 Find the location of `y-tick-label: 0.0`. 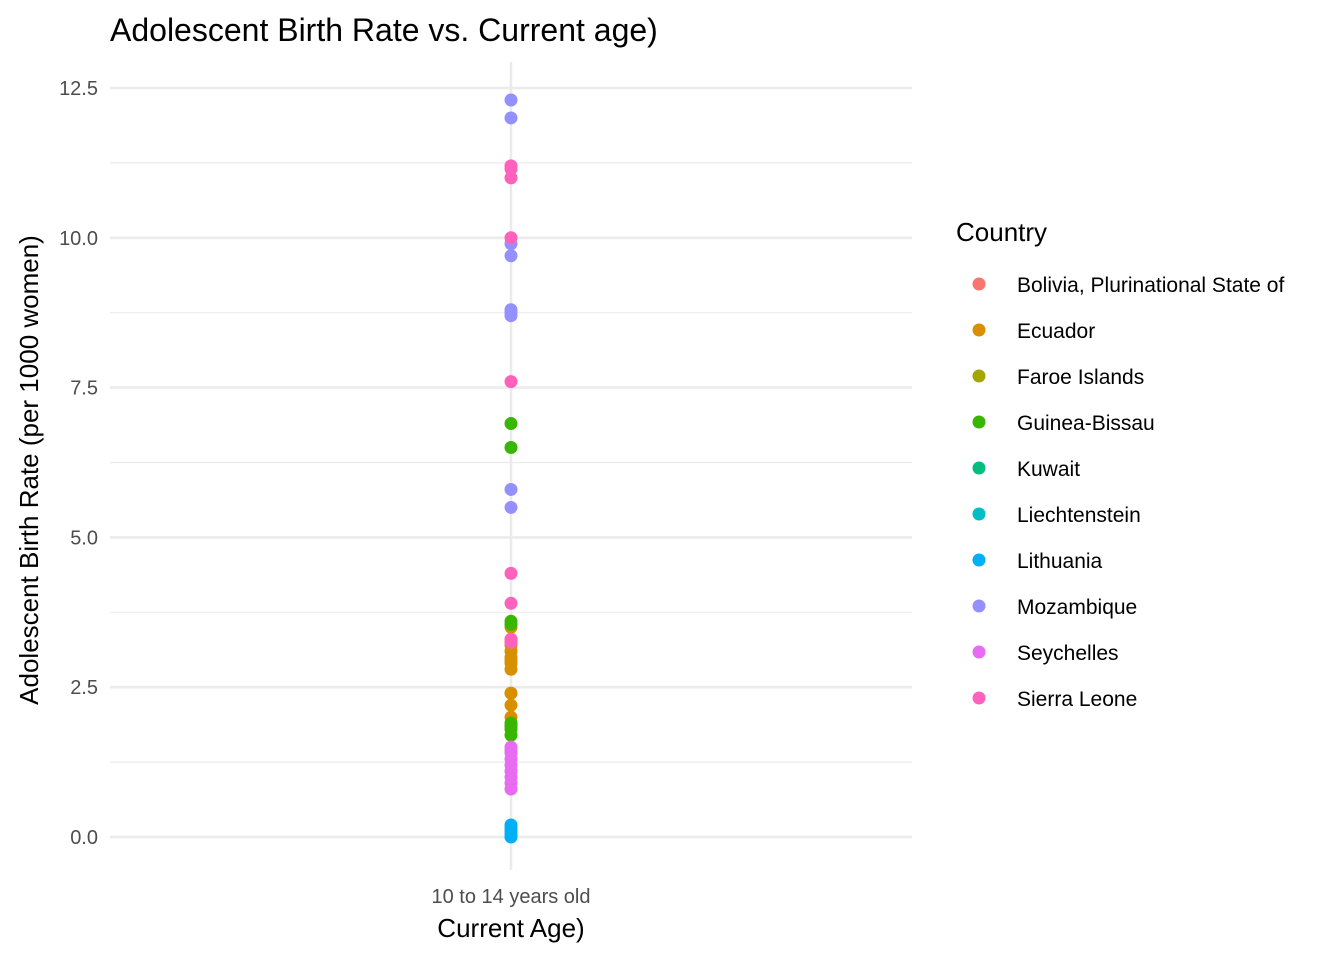

y-tick-label: 0.0 is located at coordinates (84, 838).